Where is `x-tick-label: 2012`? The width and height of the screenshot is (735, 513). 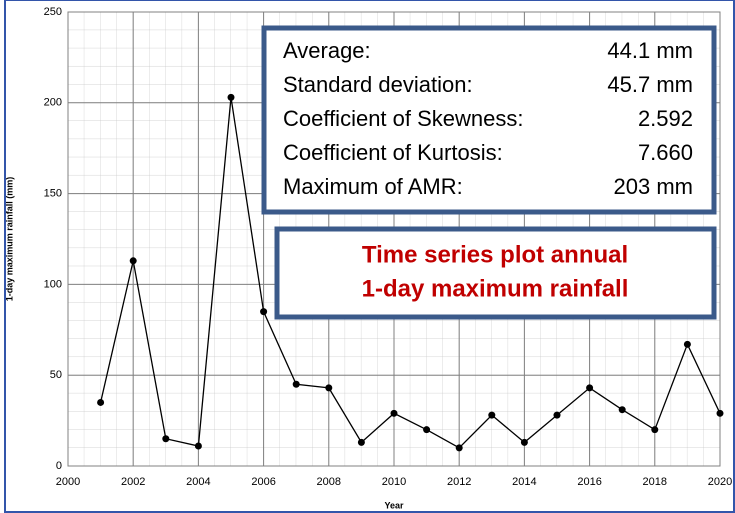
x-tick-label: 2012 is located at coordinates (459, 482).